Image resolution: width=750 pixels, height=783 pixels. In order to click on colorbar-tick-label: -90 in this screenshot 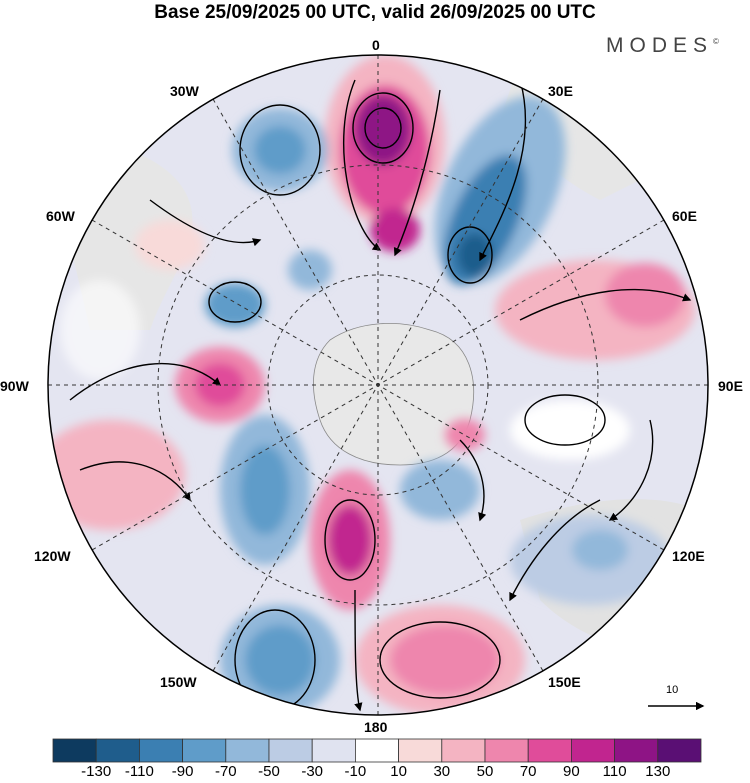, I will do `click(182, 771)`.